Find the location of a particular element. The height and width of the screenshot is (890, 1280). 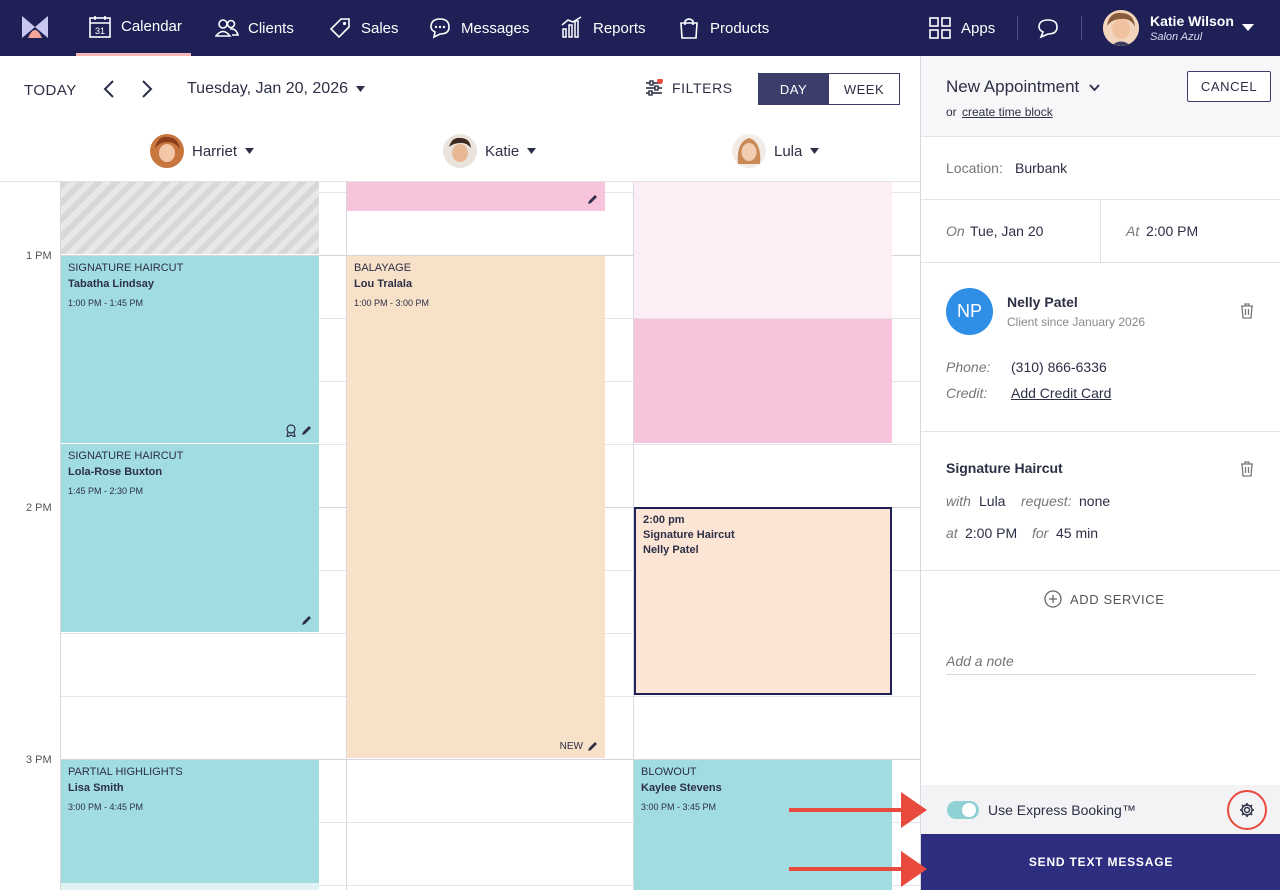

service-name: Signature Haircut is located at coordinates (1004, 468).